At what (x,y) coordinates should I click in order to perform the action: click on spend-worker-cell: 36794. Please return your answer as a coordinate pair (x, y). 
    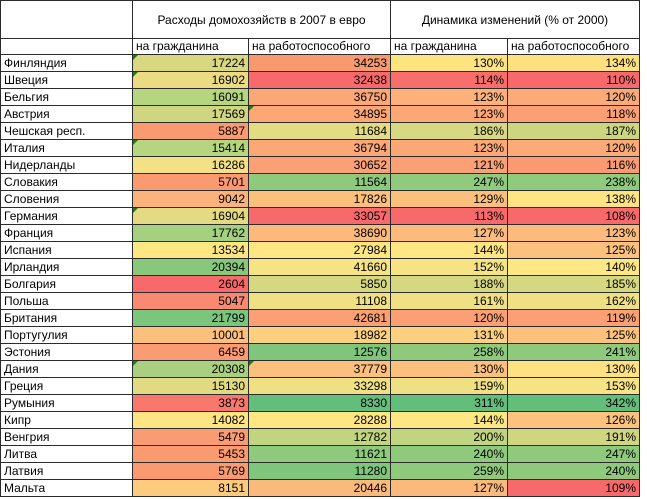
    Looking at the image, I should click on (319, 148).